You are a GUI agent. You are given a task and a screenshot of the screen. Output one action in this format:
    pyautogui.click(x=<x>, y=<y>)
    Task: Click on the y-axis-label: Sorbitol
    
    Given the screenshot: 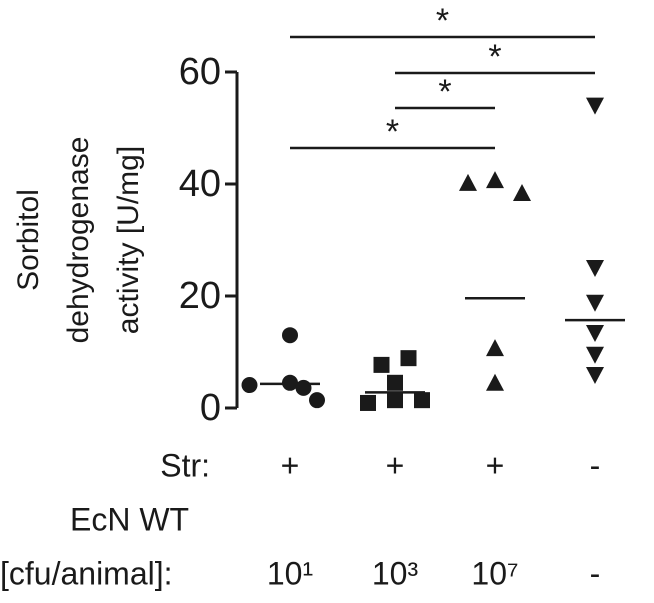 What is the action you would take?
    pyautogui.click(x=28, y=240)
    